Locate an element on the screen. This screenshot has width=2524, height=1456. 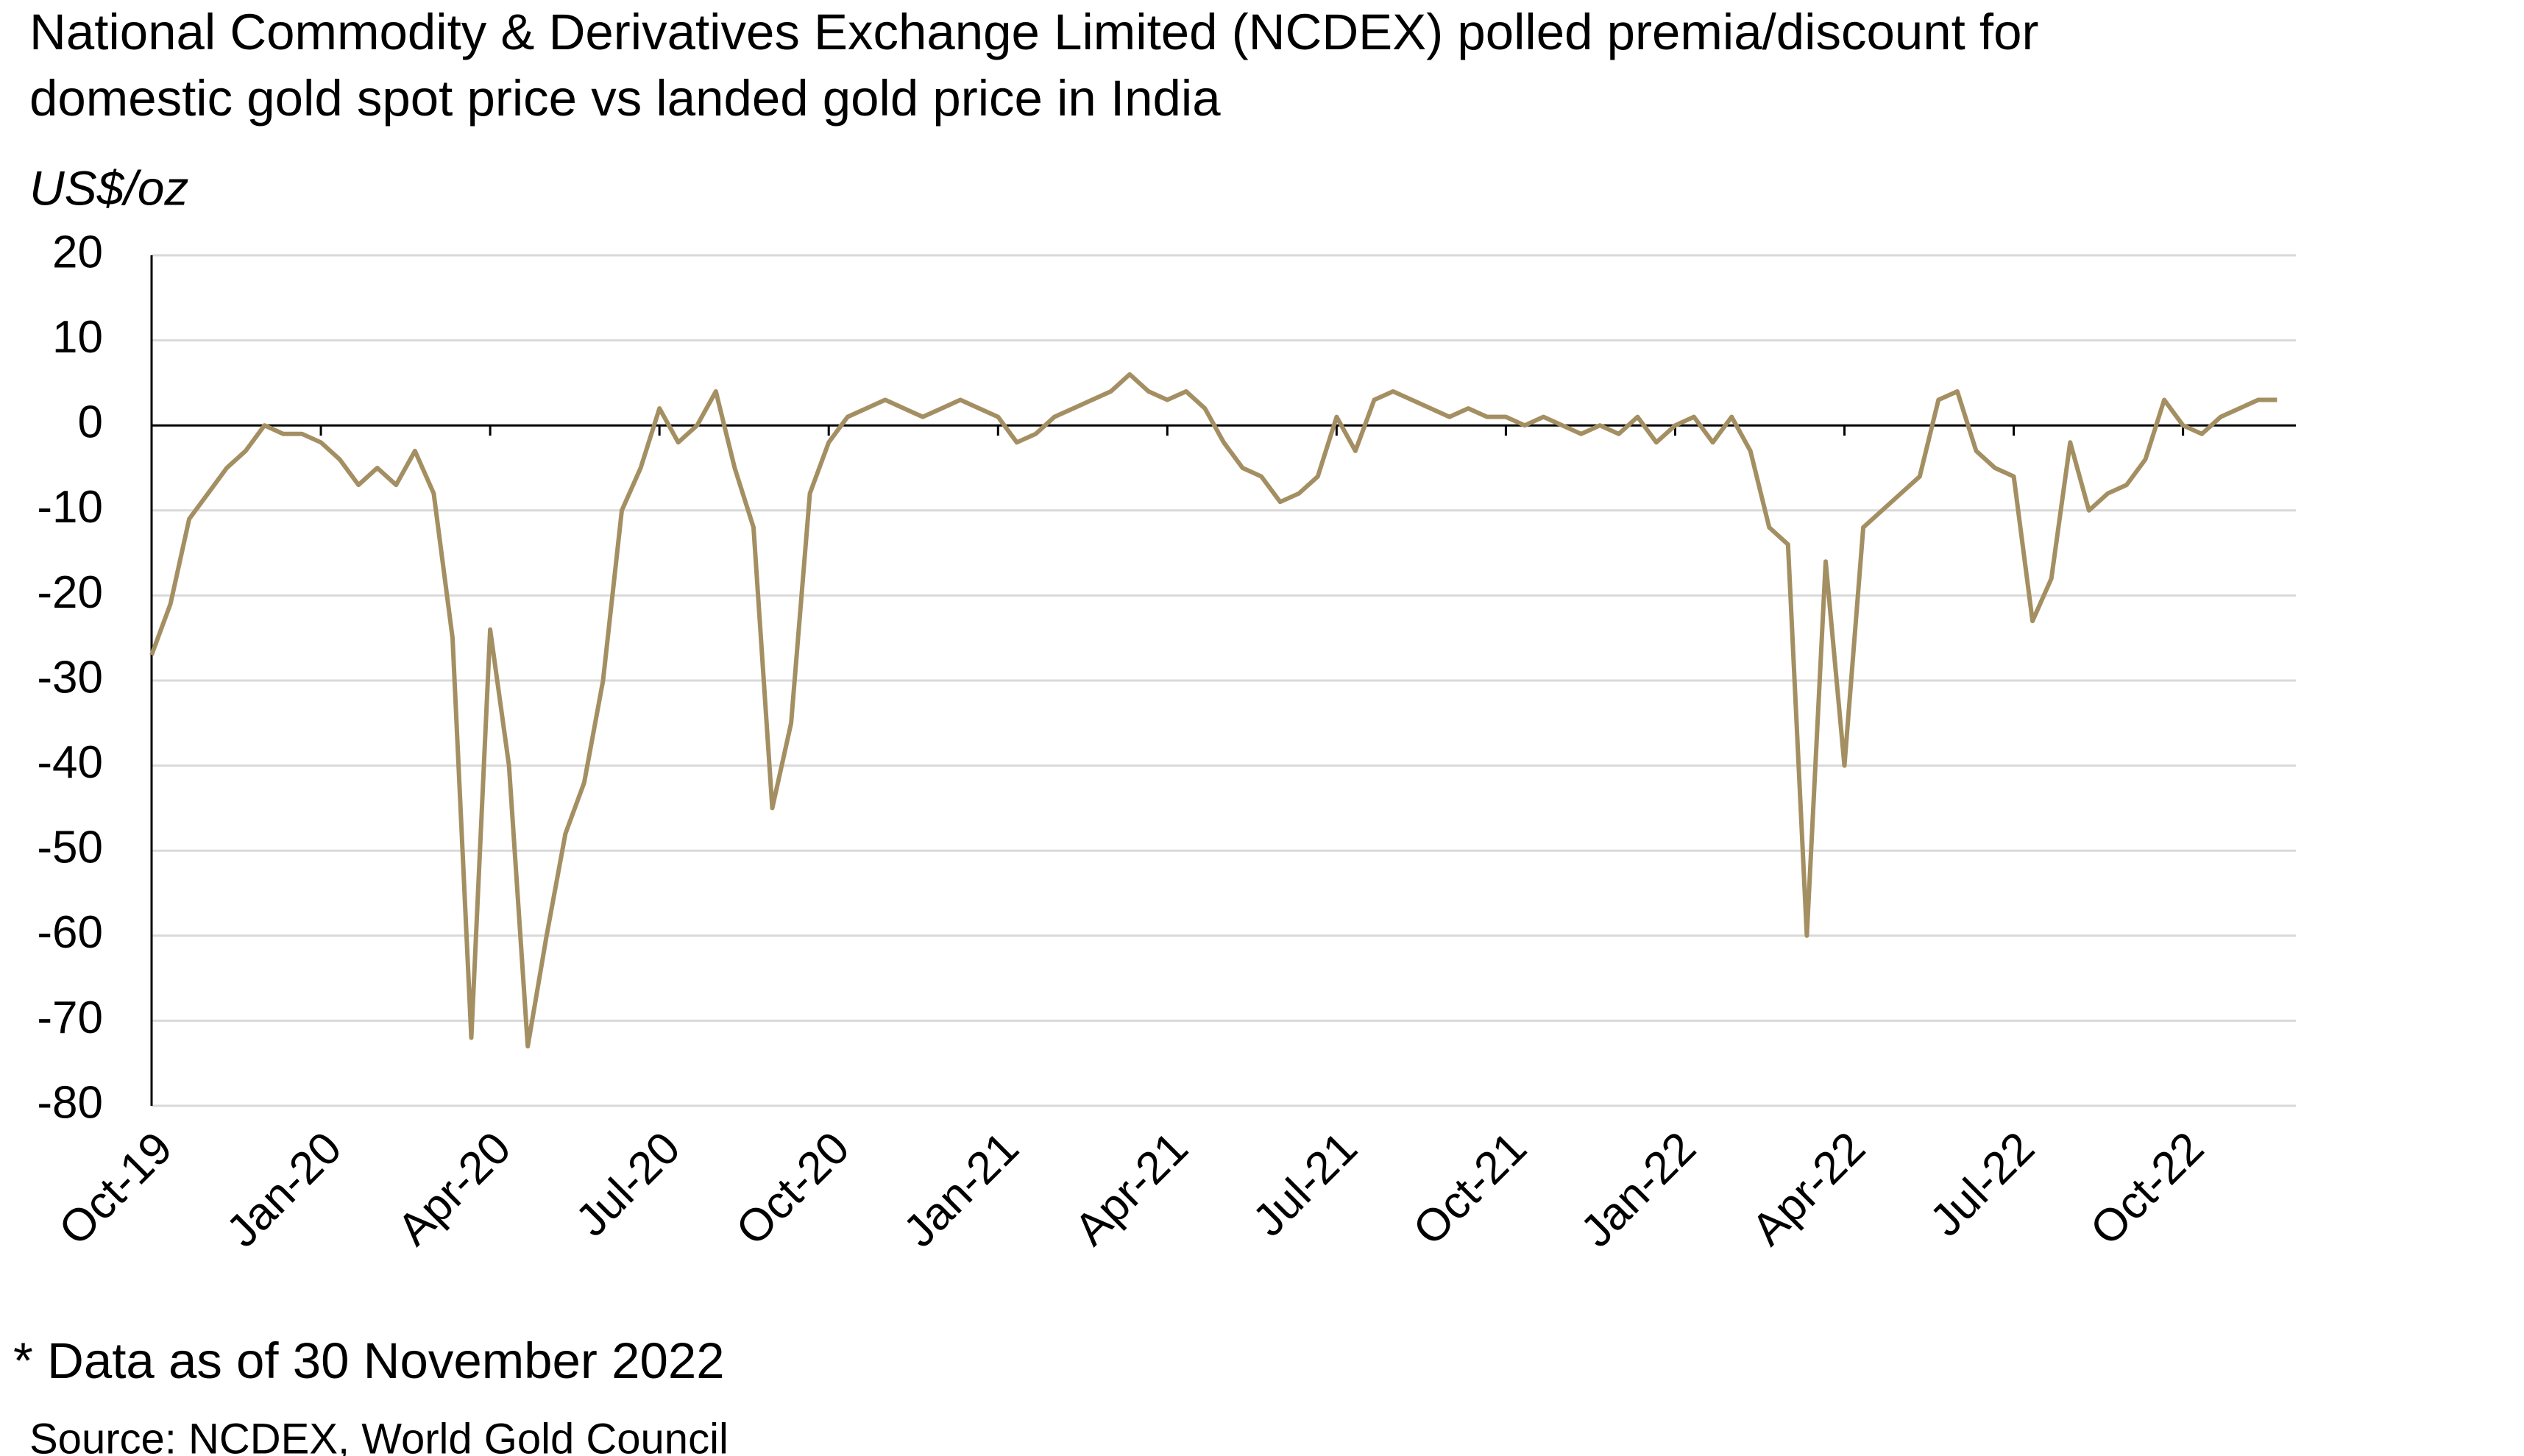
x-tick-label: Jul-22 is located at coordinates (1982, 1185).